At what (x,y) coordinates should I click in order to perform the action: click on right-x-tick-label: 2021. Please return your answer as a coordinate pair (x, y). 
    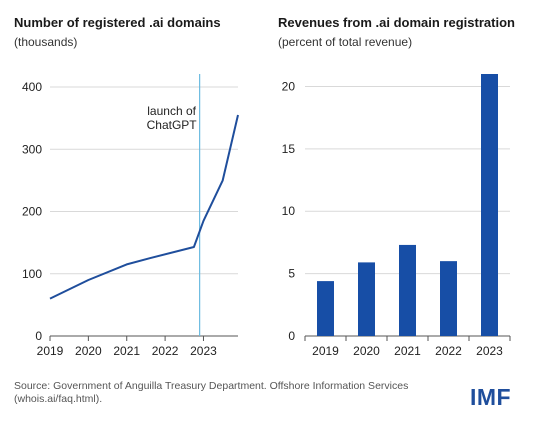
    Looking at the image, I should click on (407, 351).